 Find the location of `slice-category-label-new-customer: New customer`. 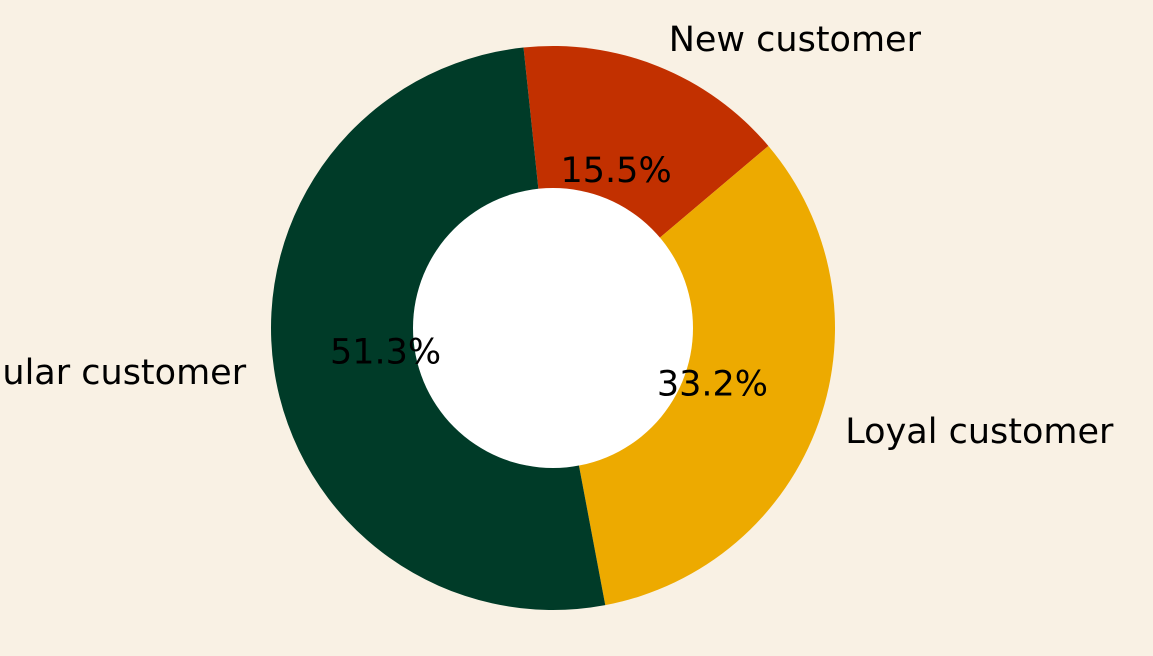

slice-category-label-new-customer: New customer is located at coordinates (795, 40).